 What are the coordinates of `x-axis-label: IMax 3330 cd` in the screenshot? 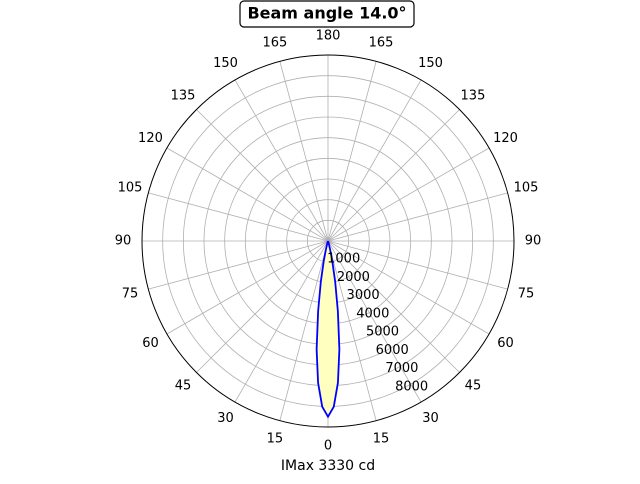 It's located at (328, 466).